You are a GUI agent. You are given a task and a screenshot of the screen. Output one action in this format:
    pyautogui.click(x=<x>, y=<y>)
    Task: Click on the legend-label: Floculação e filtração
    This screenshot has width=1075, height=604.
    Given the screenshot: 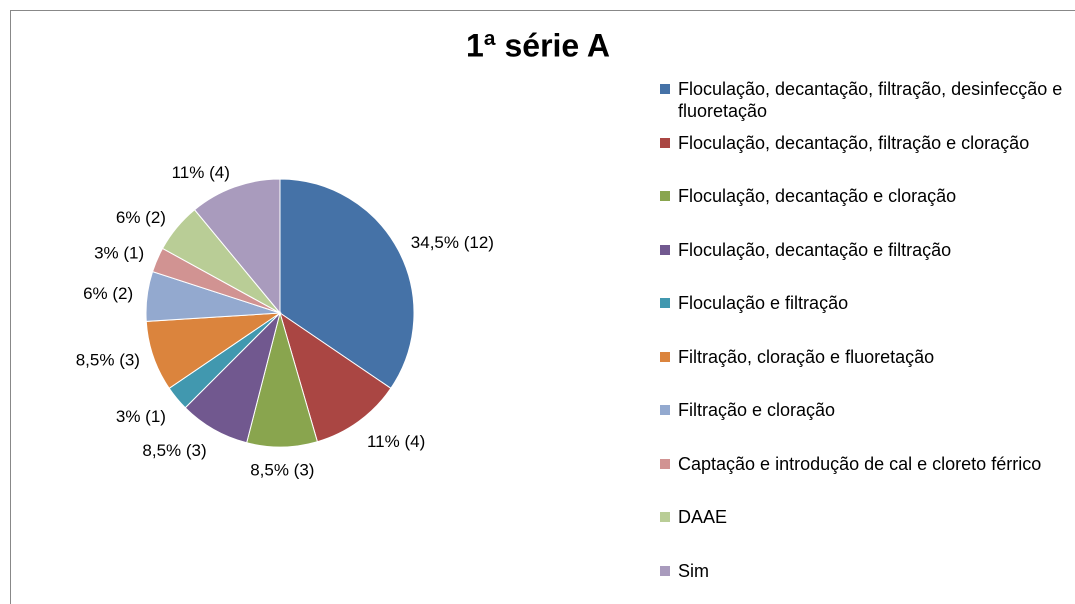 What is the action you would take?
    pyautogui.click(x=763, y=303)
    